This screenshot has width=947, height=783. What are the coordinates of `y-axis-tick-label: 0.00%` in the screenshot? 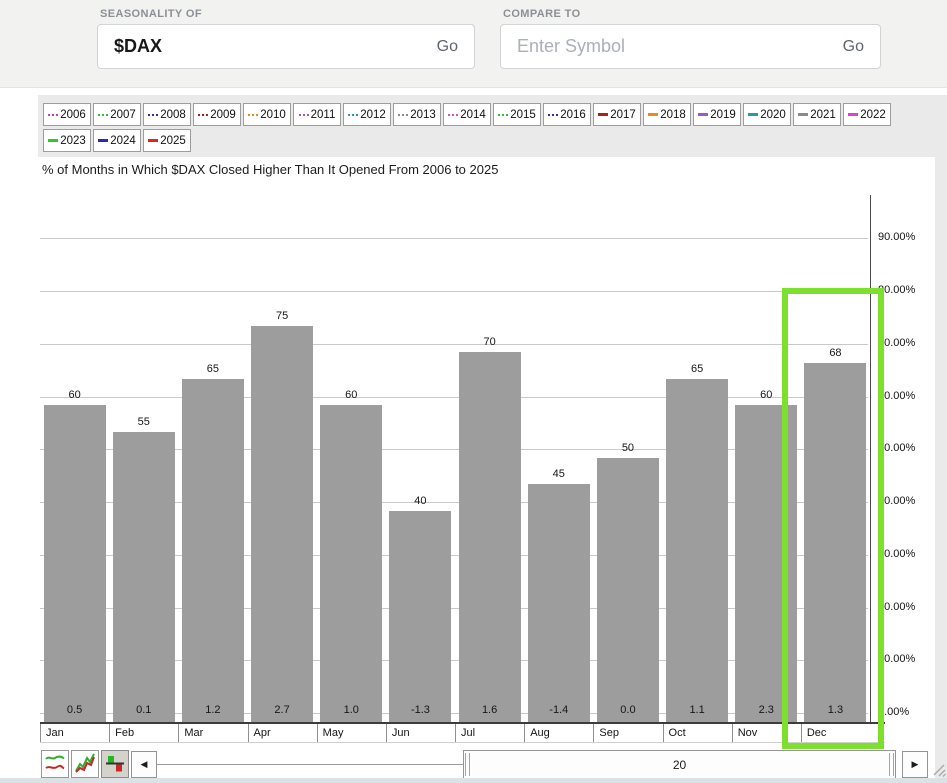 It's located at (894, 712).